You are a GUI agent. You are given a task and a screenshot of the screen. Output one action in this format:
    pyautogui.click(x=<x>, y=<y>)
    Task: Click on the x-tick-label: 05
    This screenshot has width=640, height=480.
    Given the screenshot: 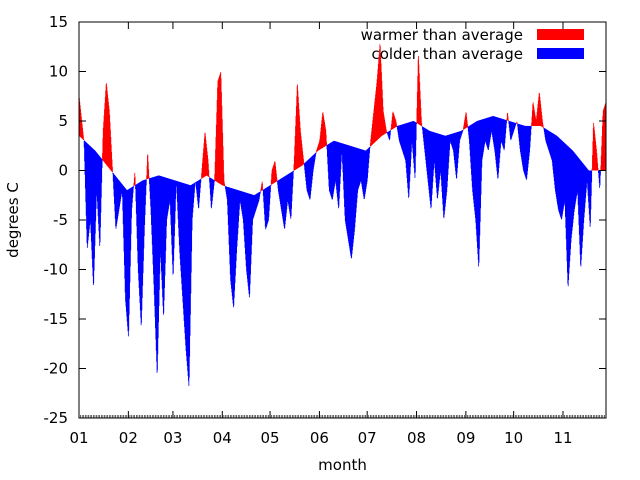 What is the action you would take?
    pyautogui.click(x=270, y=438)
    